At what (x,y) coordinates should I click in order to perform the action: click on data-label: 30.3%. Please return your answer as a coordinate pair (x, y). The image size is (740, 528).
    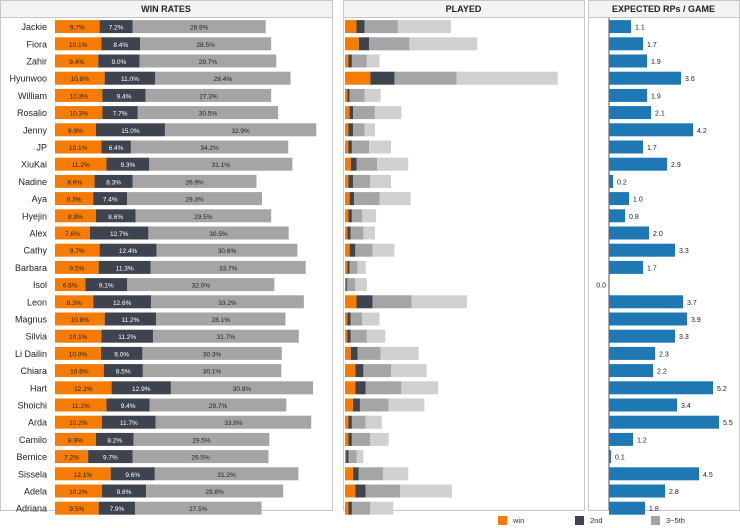
    Looking at the image, I should click on (212, 354).